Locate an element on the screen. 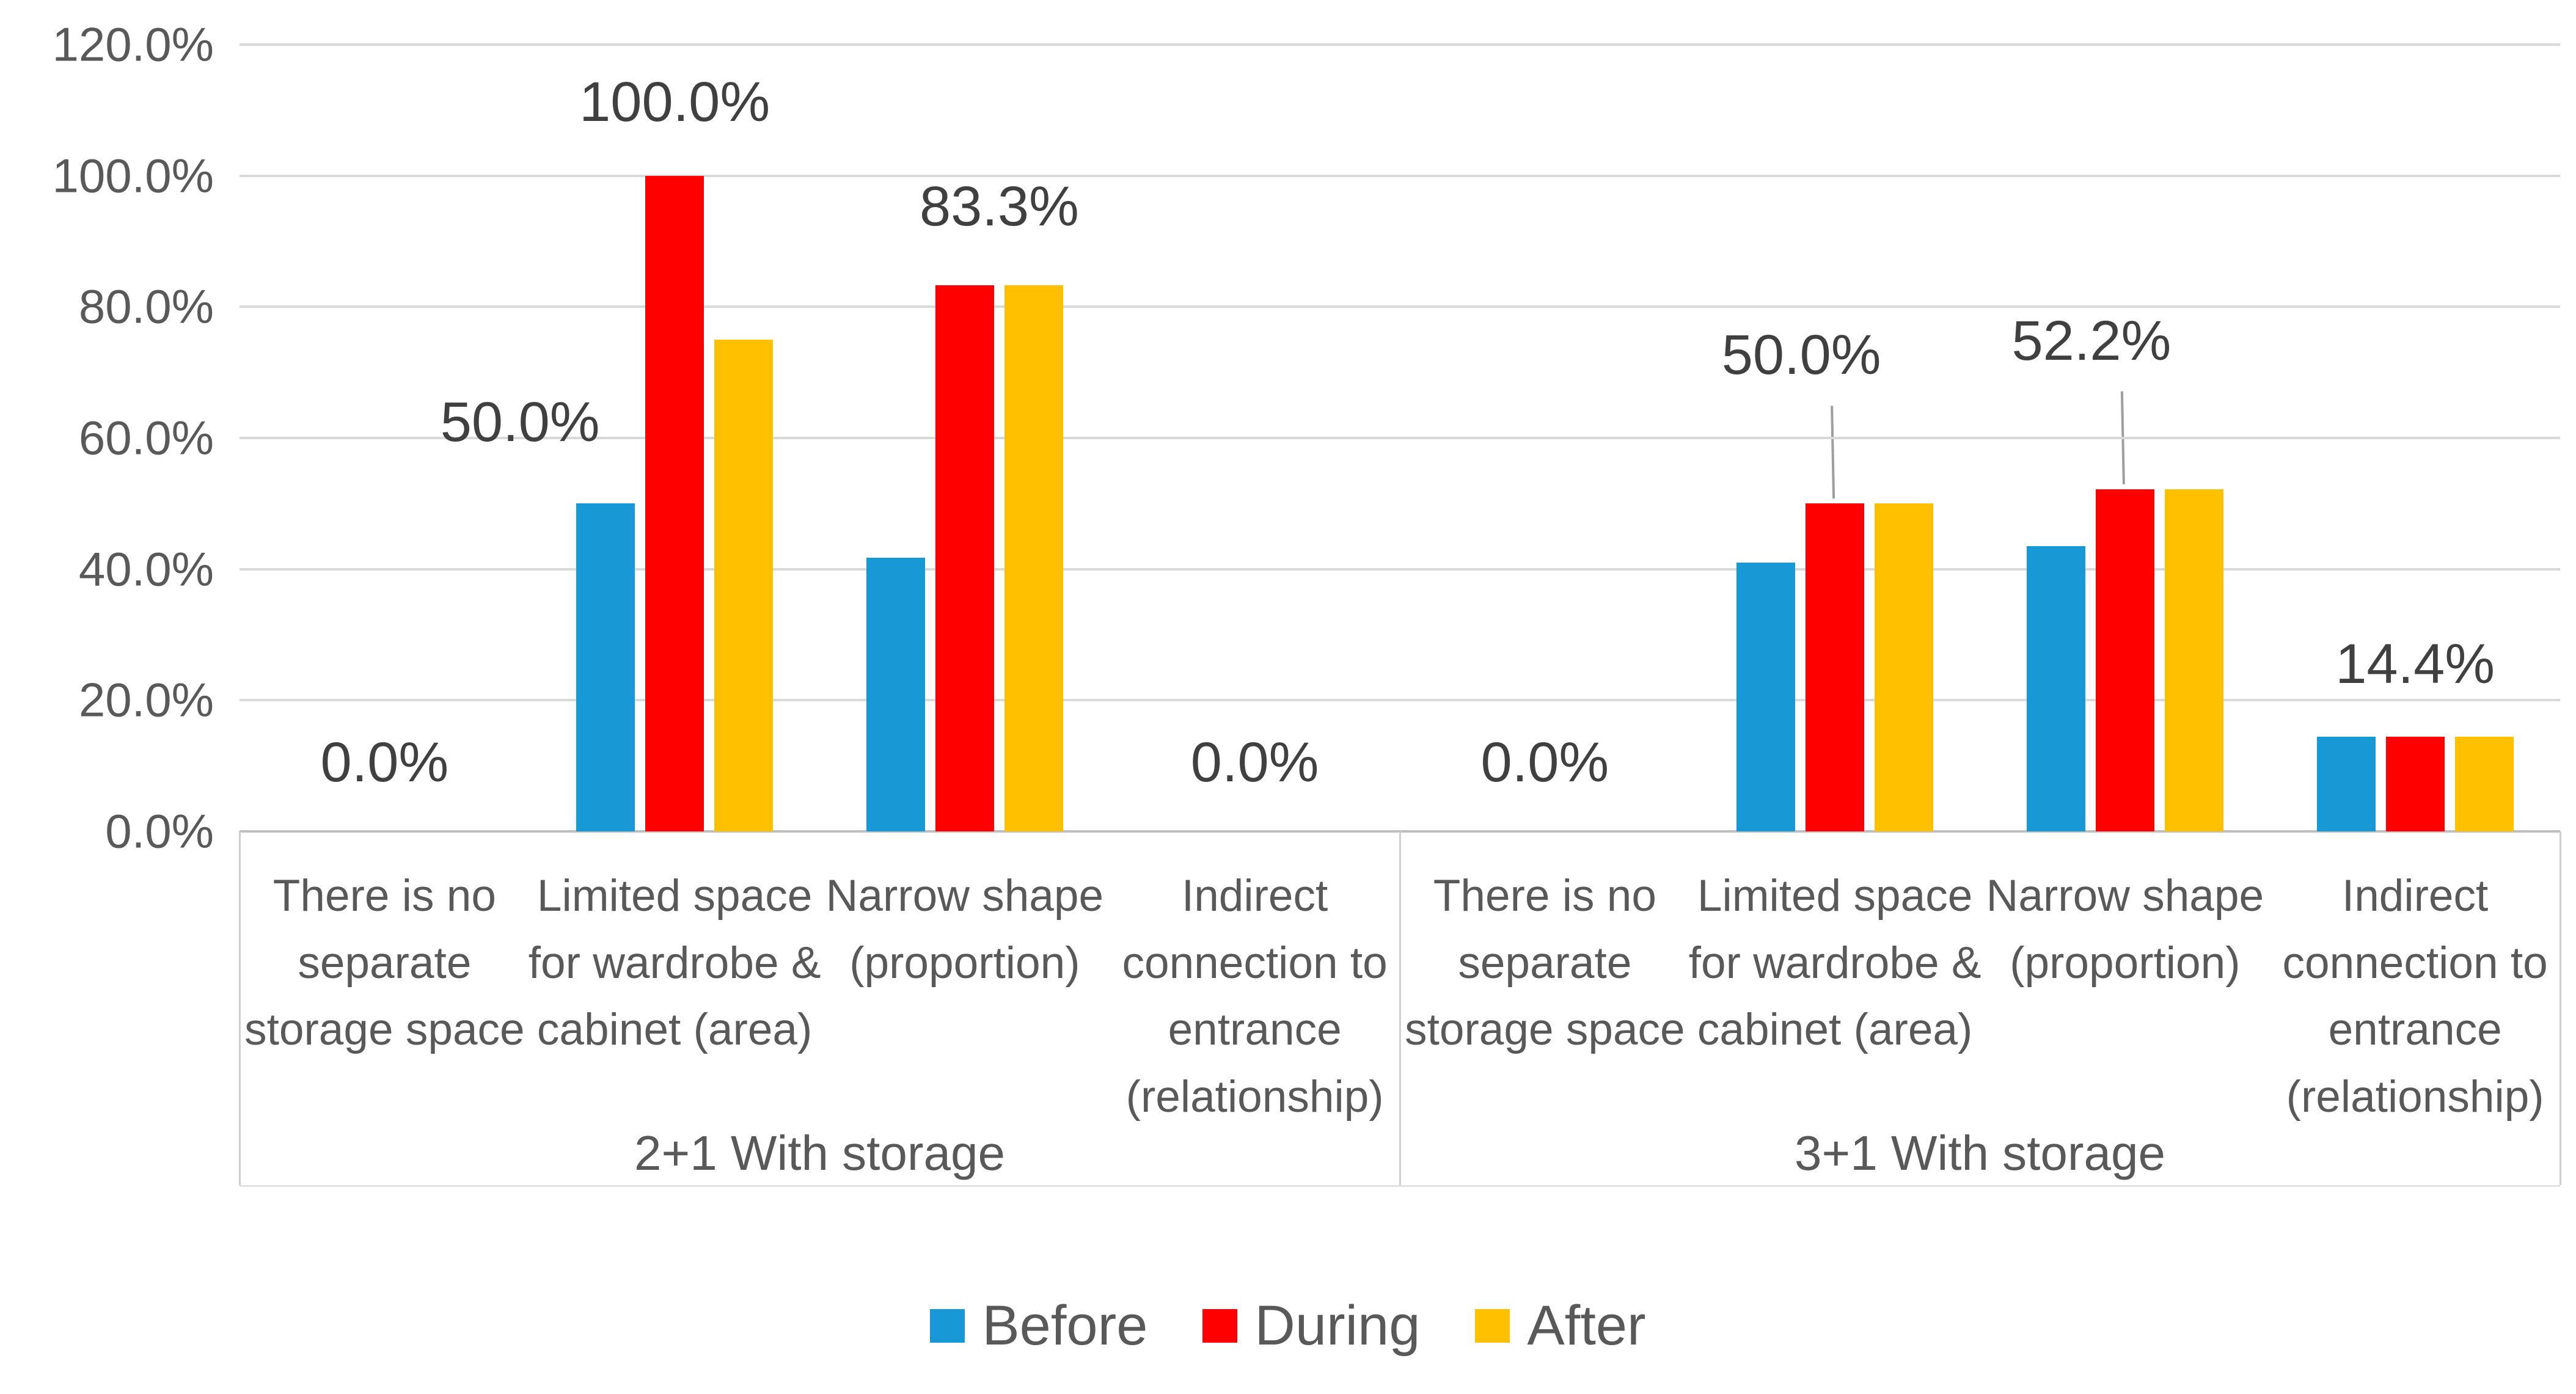 This screenshot has height=1394, width=2576. data-label: 14.4% is located at coordinates (2415, 664).